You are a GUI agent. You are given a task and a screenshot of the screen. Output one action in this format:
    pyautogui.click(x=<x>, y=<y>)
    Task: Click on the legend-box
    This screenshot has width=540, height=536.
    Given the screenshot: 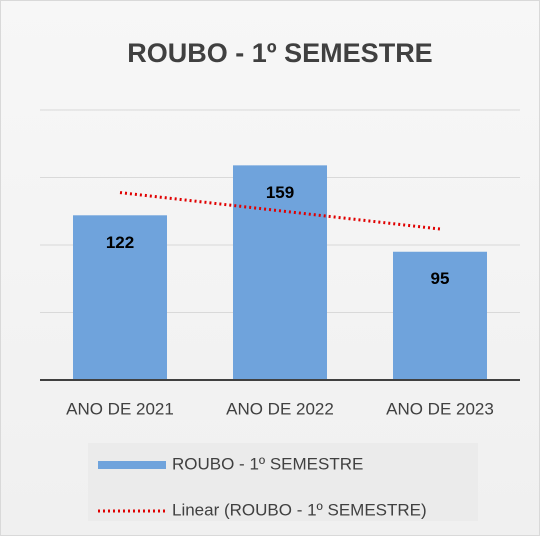 What is the action you would take?
    pyautogui.click(x=283, y=482)
    